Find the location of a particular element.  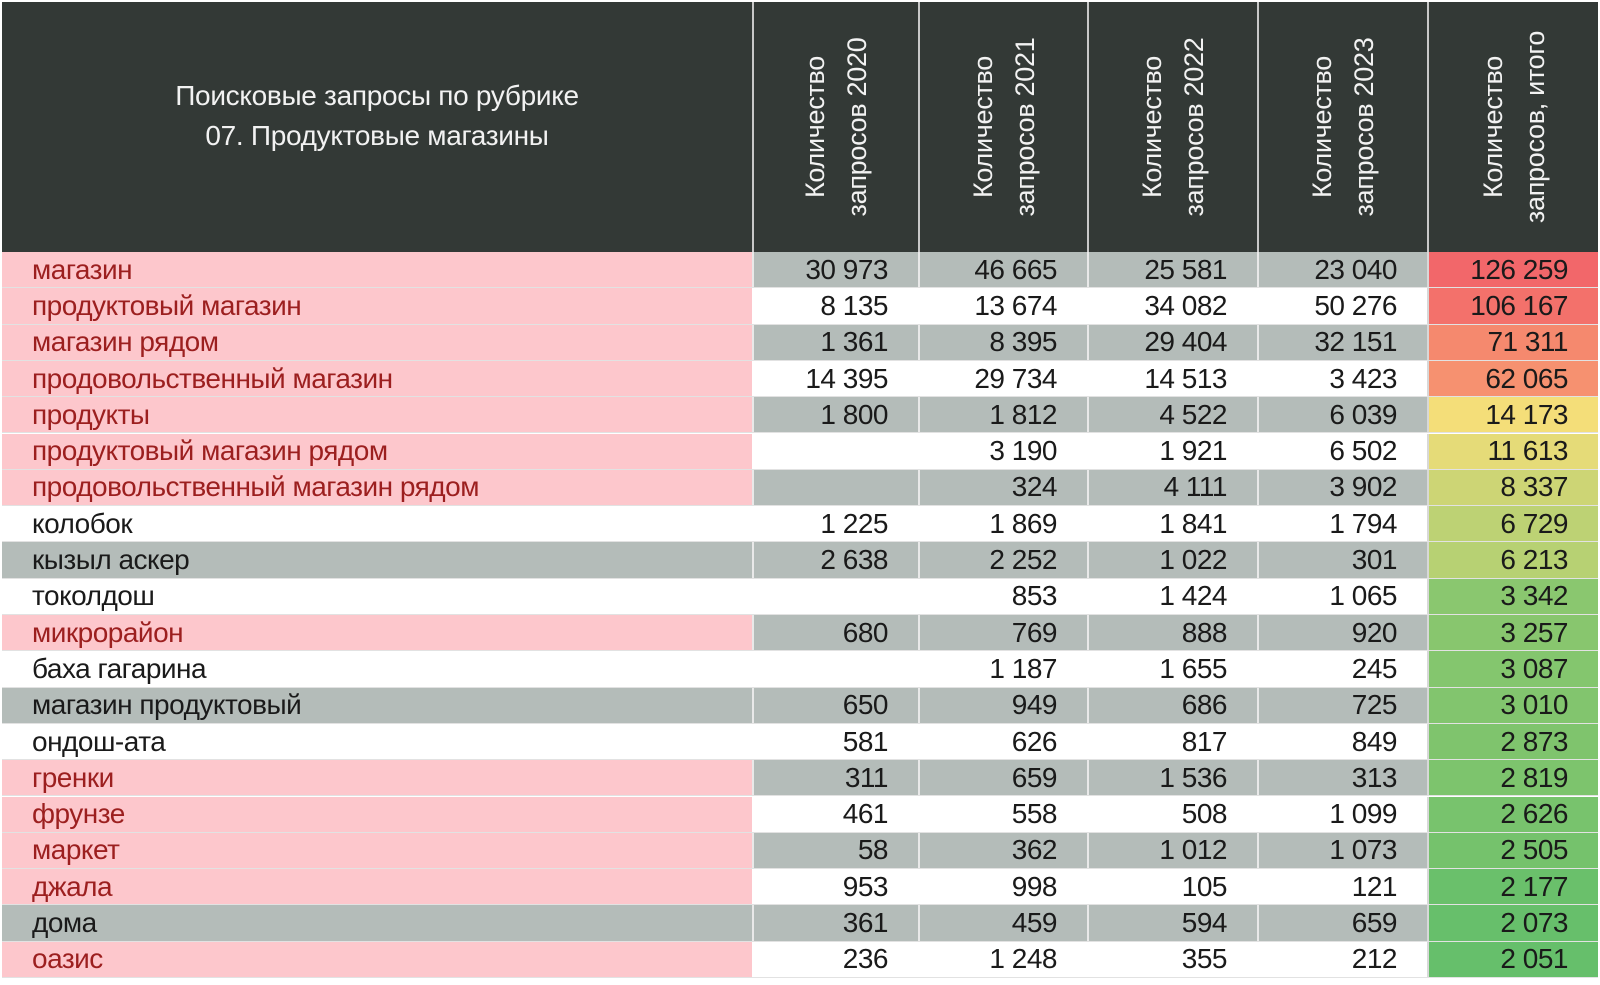

column-header-2022-line2: запросов 2022 is located at coordinates (1194, 127).